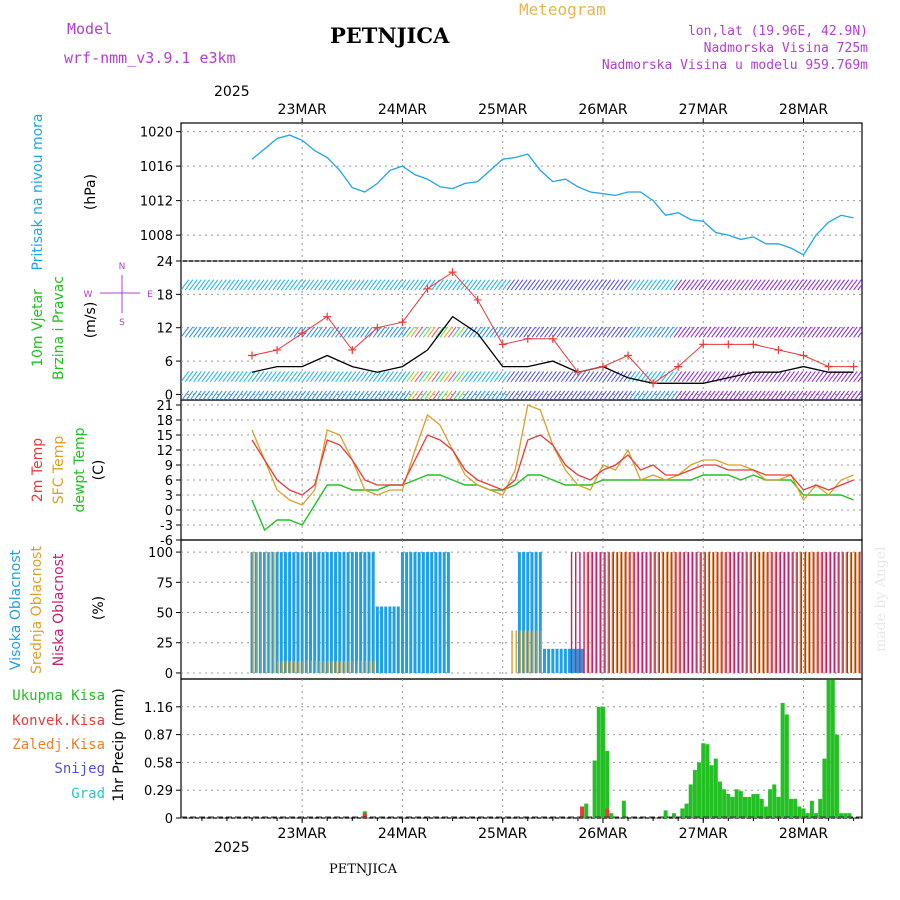 Image resolution: width=900 pixels, height=900 pixels. Describe the element at coordinates (156, 167) in the screenshot. I see `y-tick-label: 1016` at that location.